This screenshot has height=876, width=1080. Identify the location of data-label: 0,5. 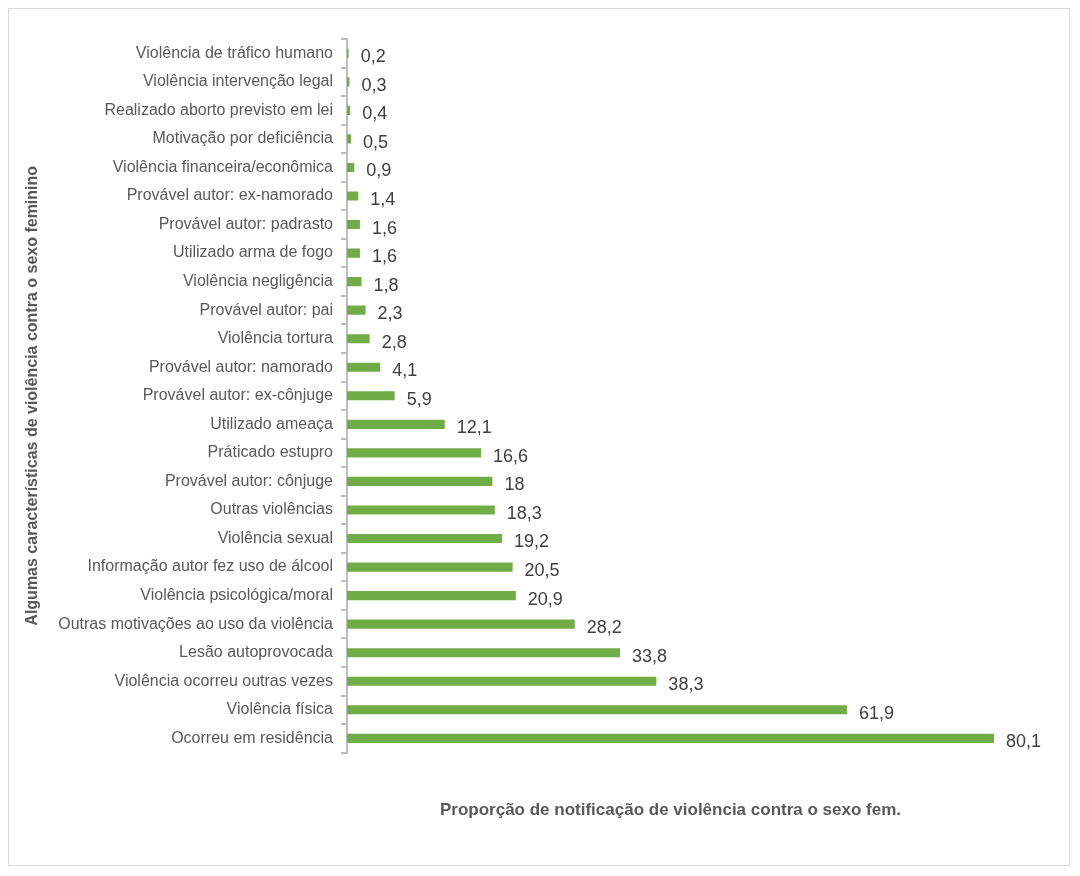
(376, 141).